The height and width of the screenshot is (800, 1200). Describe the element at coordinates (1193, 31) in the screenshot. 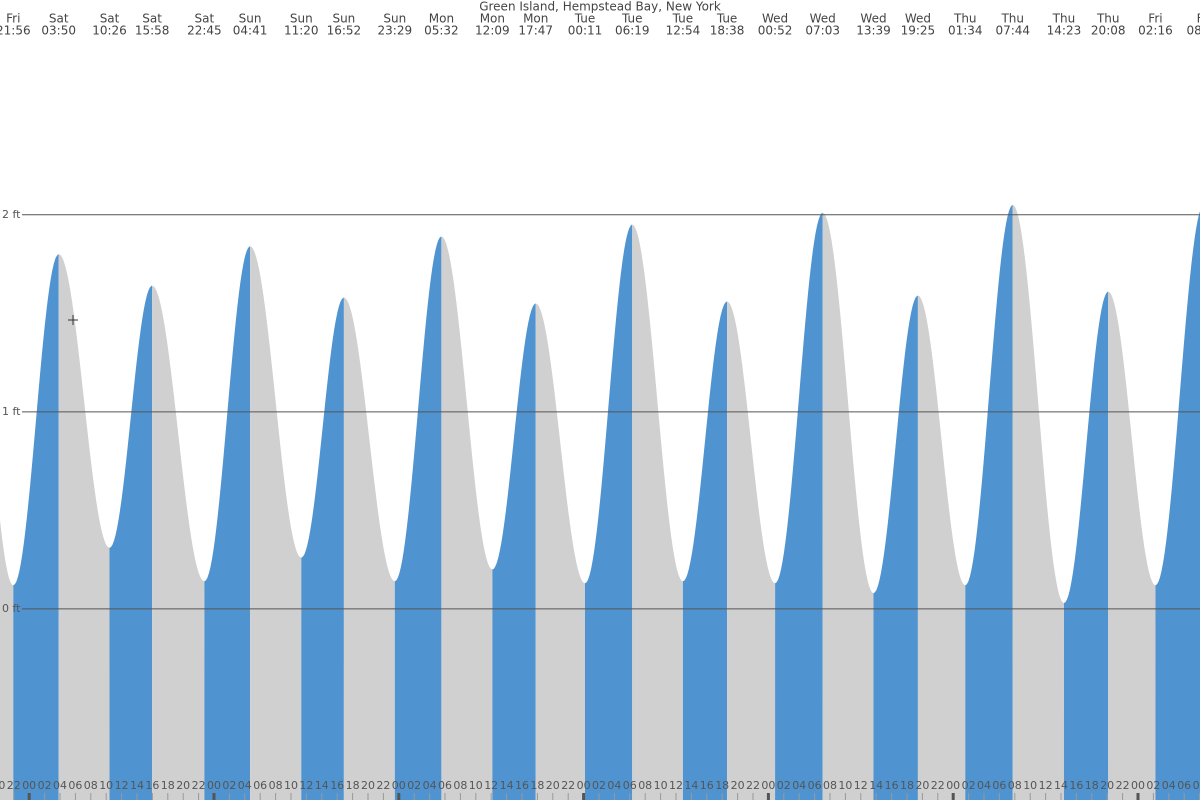

I see `extreme-time: 08:33` at that location.